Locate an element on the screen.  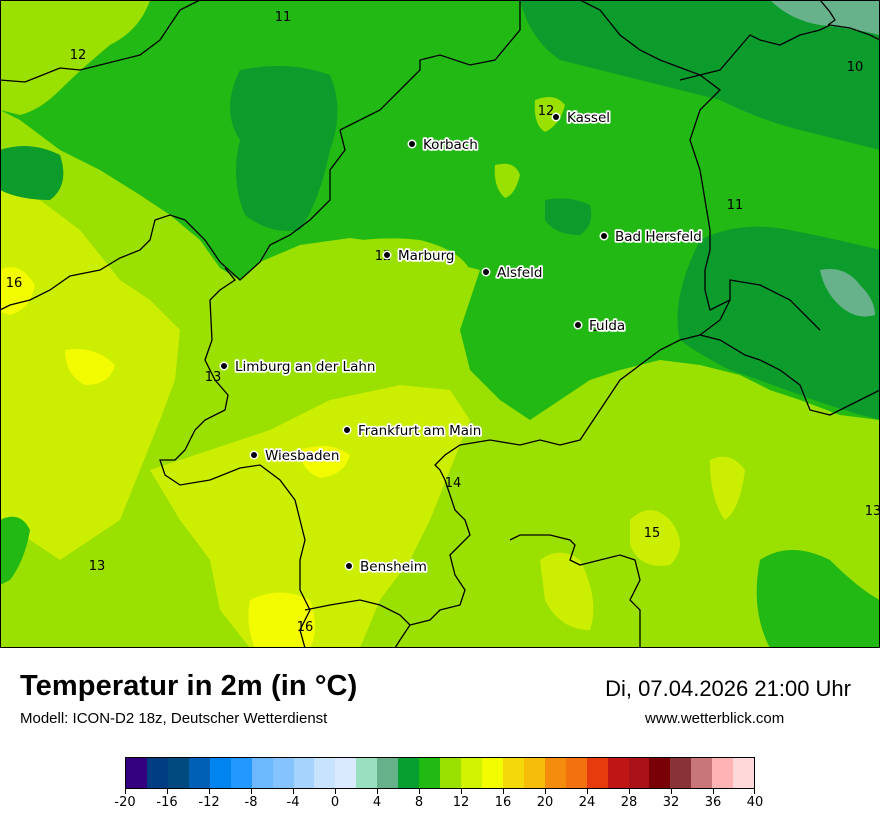
city-marker: Bad Hersfeld is located at coordinates (651, 237).